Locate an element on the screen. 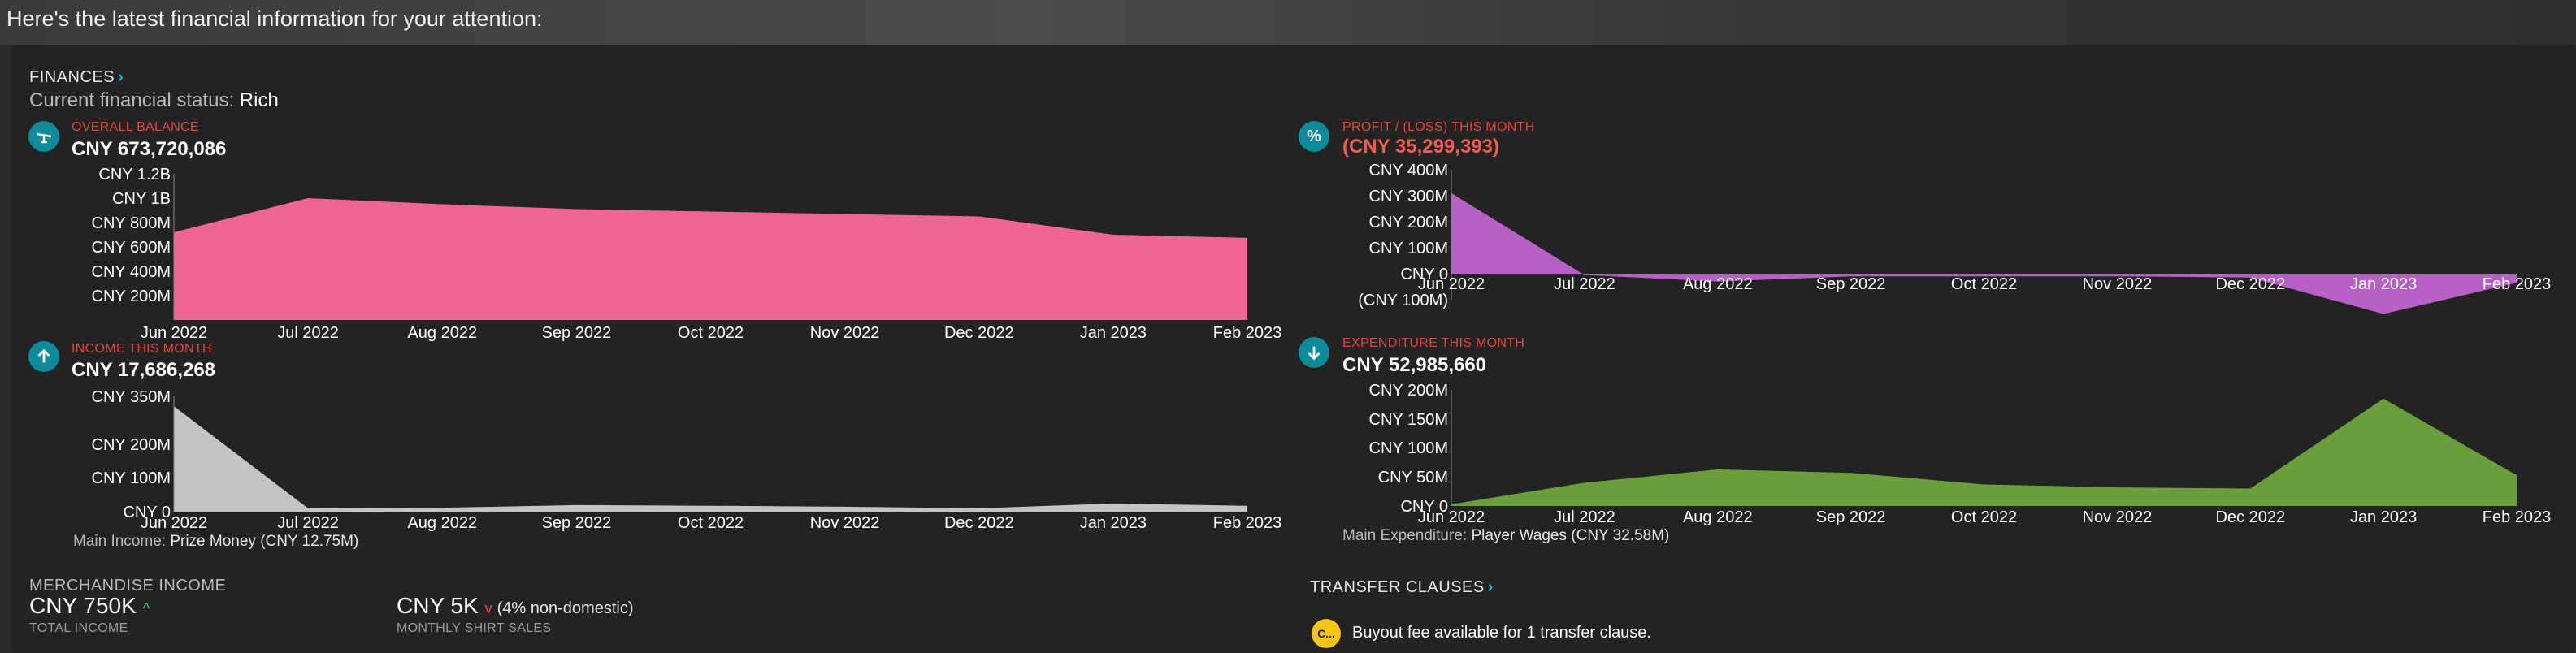  income-x-tick-label: Nov 2022 is located at coordinates (845, 523).